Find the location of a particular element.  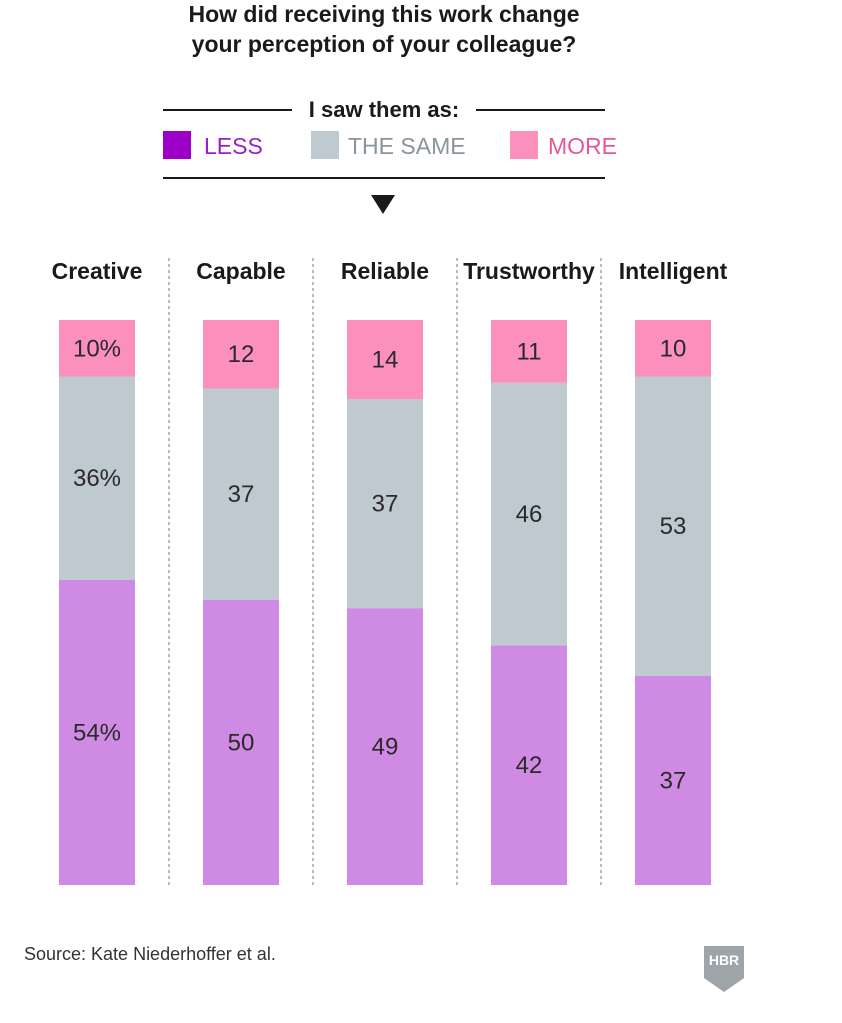

down-arrow-icon is located at coordinates (383, 204).